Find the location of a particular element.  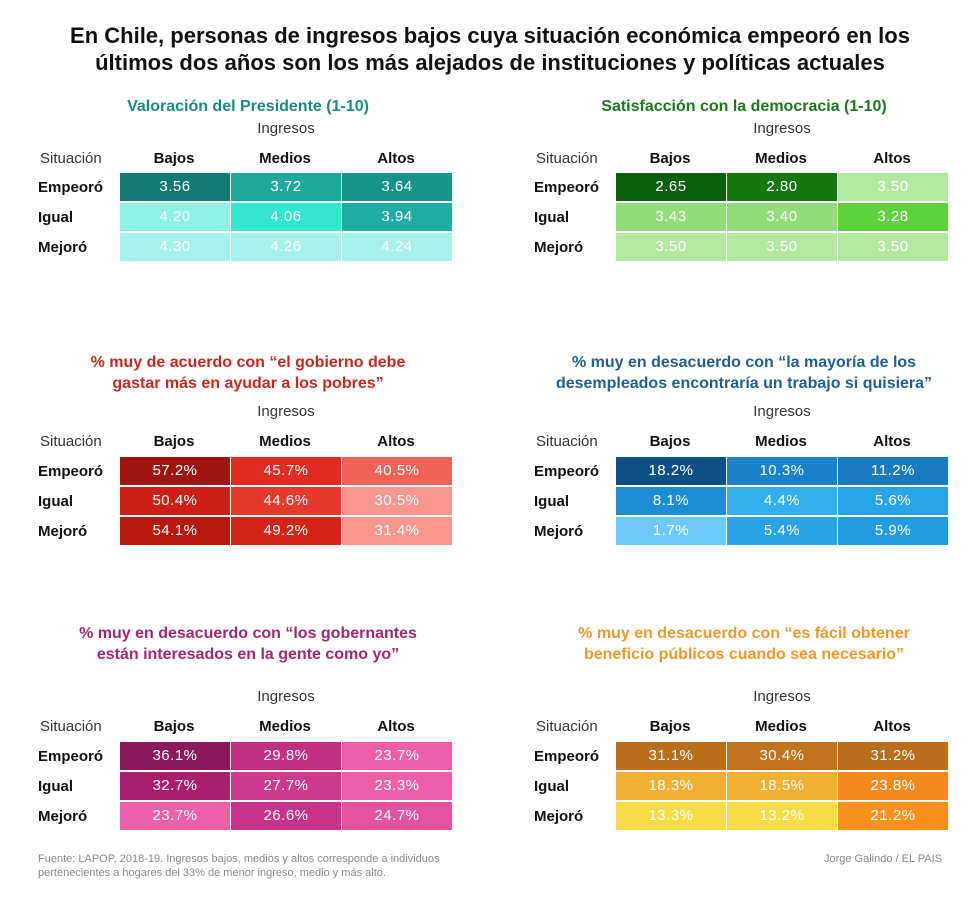

heatmap-cell: 49.2% is located at coordinates (286, 531).